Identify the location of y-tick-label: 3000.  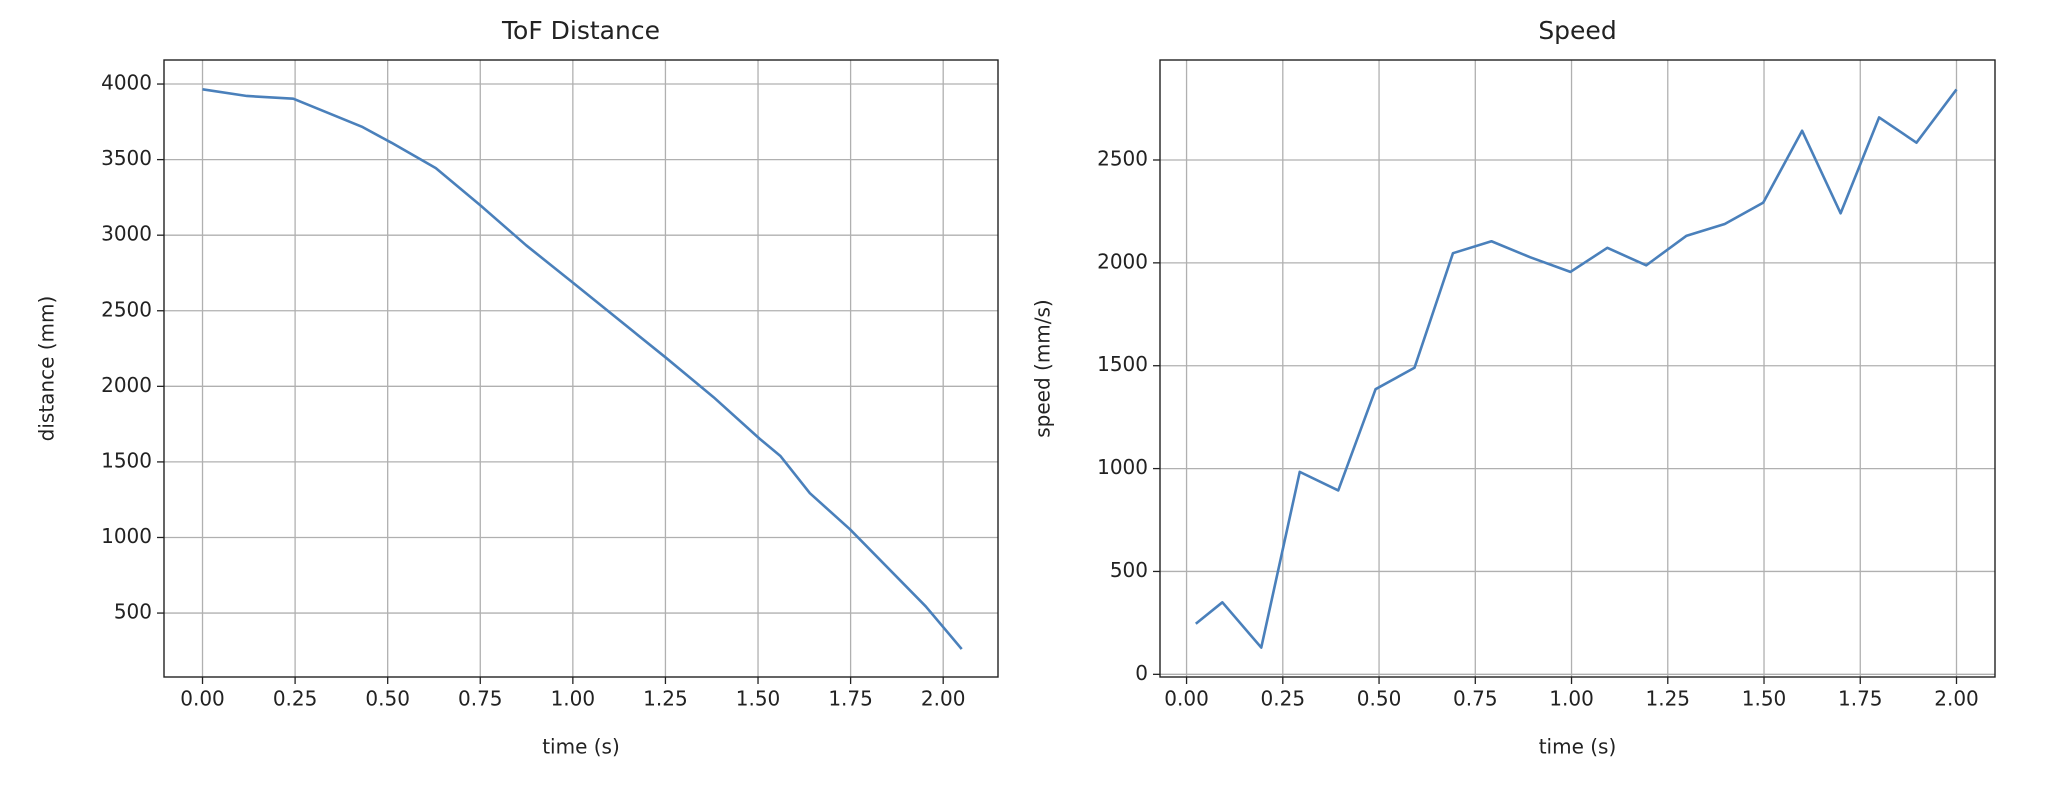
(126, 234).